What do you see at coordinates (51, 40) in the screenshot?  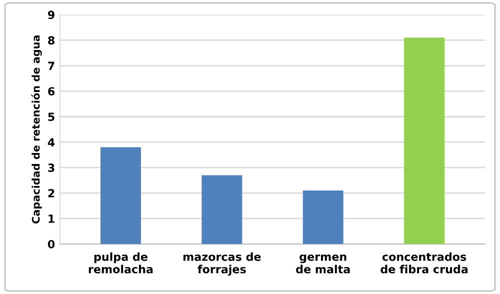 I see `y-tick-label: 8` at bounding box center [51, 40].